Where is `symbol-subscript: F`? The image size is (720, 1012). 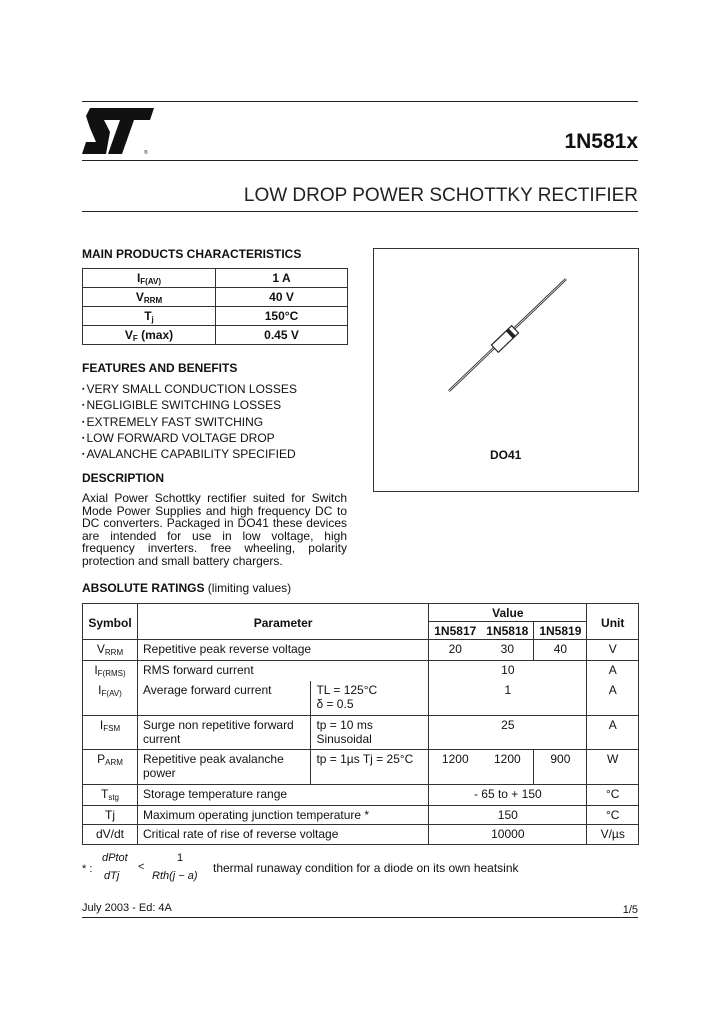 symbol-subscript: F is located at coordinates (135, 338).